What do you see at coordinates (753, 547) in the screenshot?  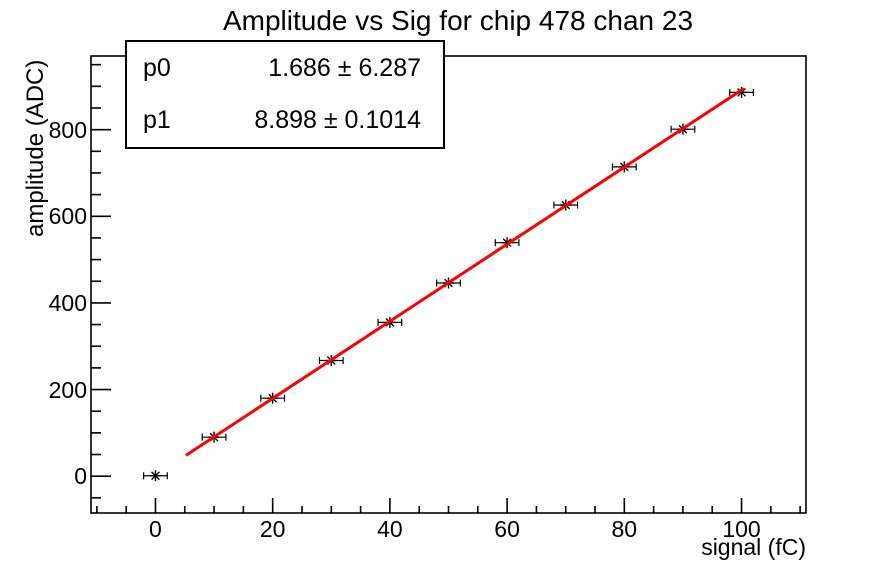 I see `x-axis-title: signal (fC)` at bounding box center [753, 547].